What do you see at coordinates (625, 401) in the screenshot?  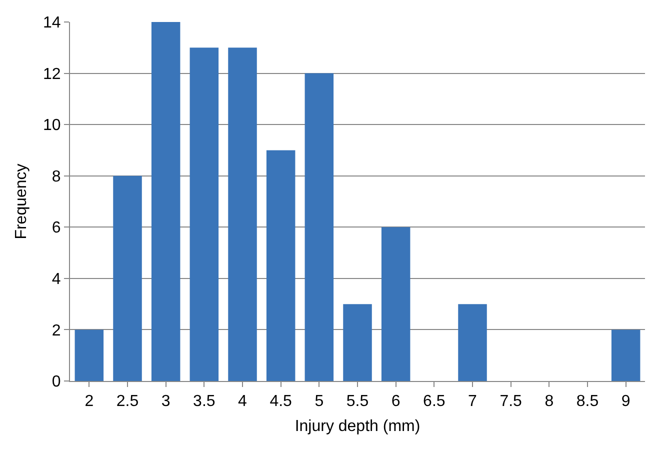 I see `x-tick-label: 9` at bounding box center [625, 401].